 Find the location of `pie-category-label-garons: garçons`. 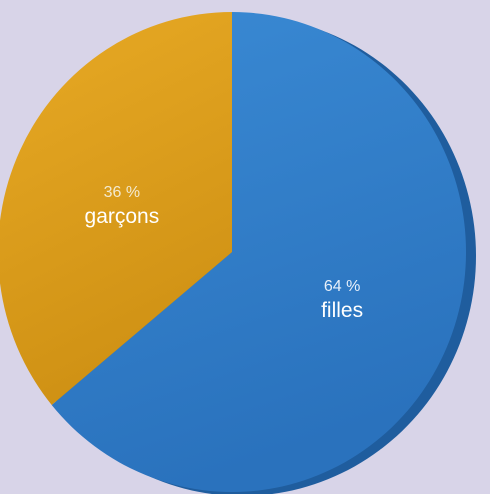

pie-category-label-garons: garçons is located at coordinates (122, 216).